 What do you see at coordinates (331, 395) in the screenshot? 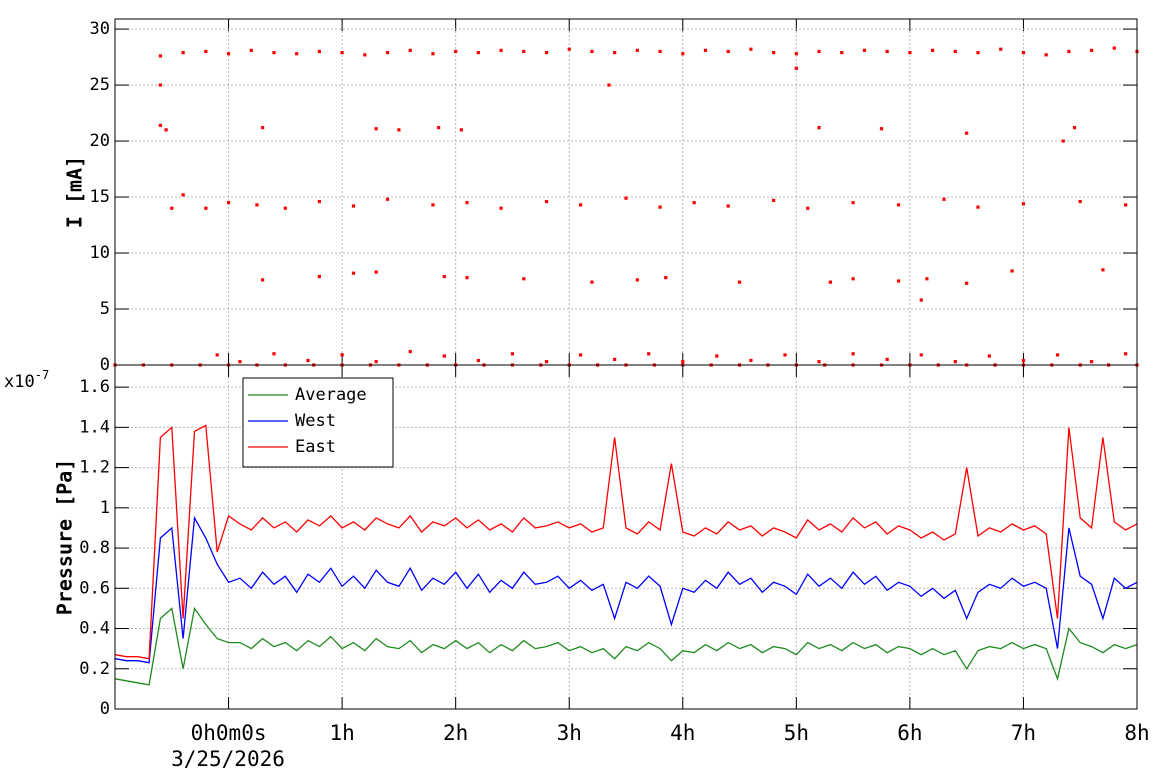
I see `legend-label: Average` at bounding box center [331, 395].